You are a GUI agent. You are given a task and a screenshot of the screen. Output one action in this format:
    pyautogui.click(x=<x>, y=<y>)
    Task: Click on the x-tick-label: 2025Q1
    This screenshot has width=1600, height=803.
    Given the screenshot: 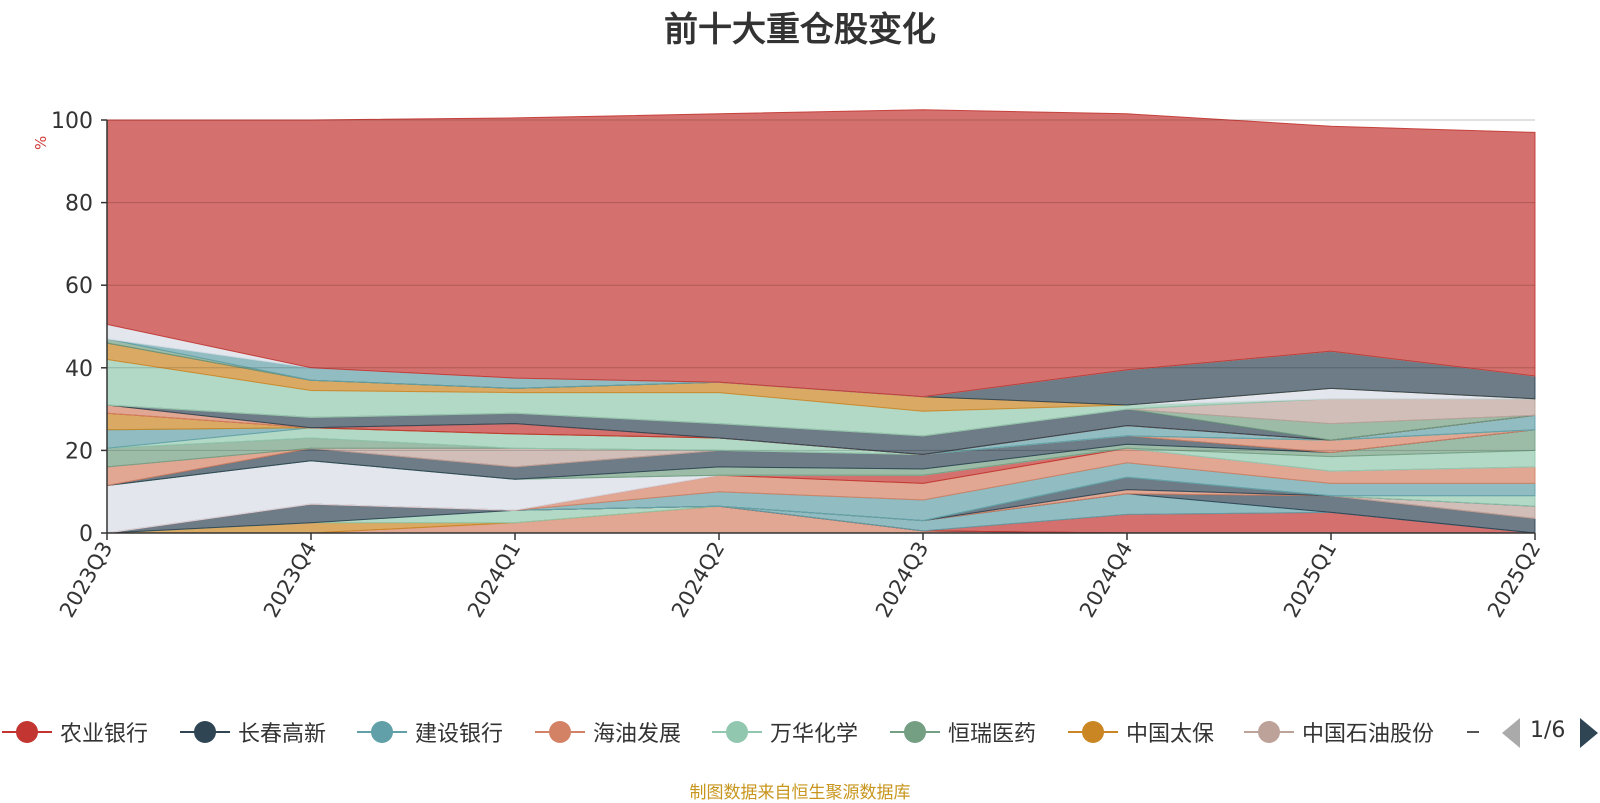 What is the action you would take?
    pyautogui.click(x=1310, y=580)
    